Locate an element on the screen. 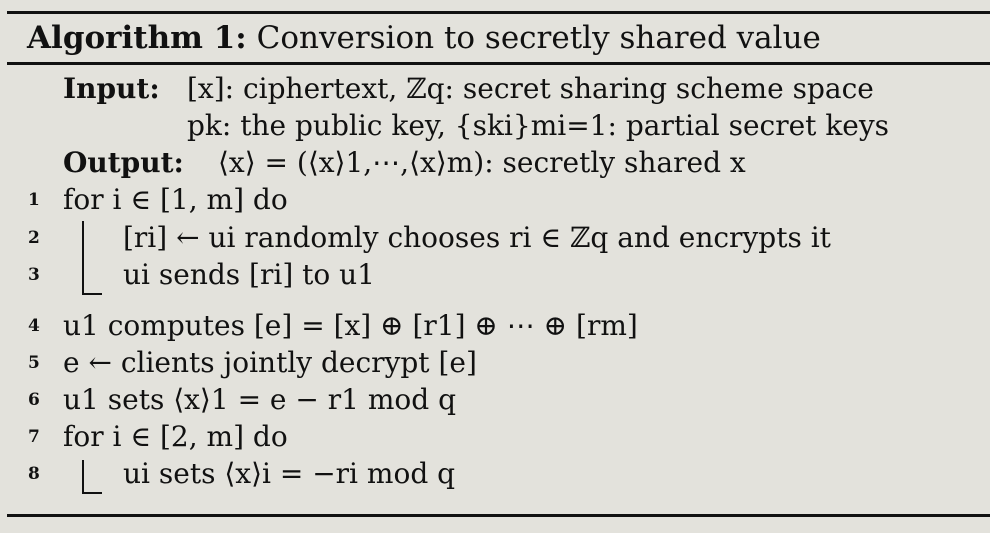  line-number: 5 is located at coordinates (34, 363).